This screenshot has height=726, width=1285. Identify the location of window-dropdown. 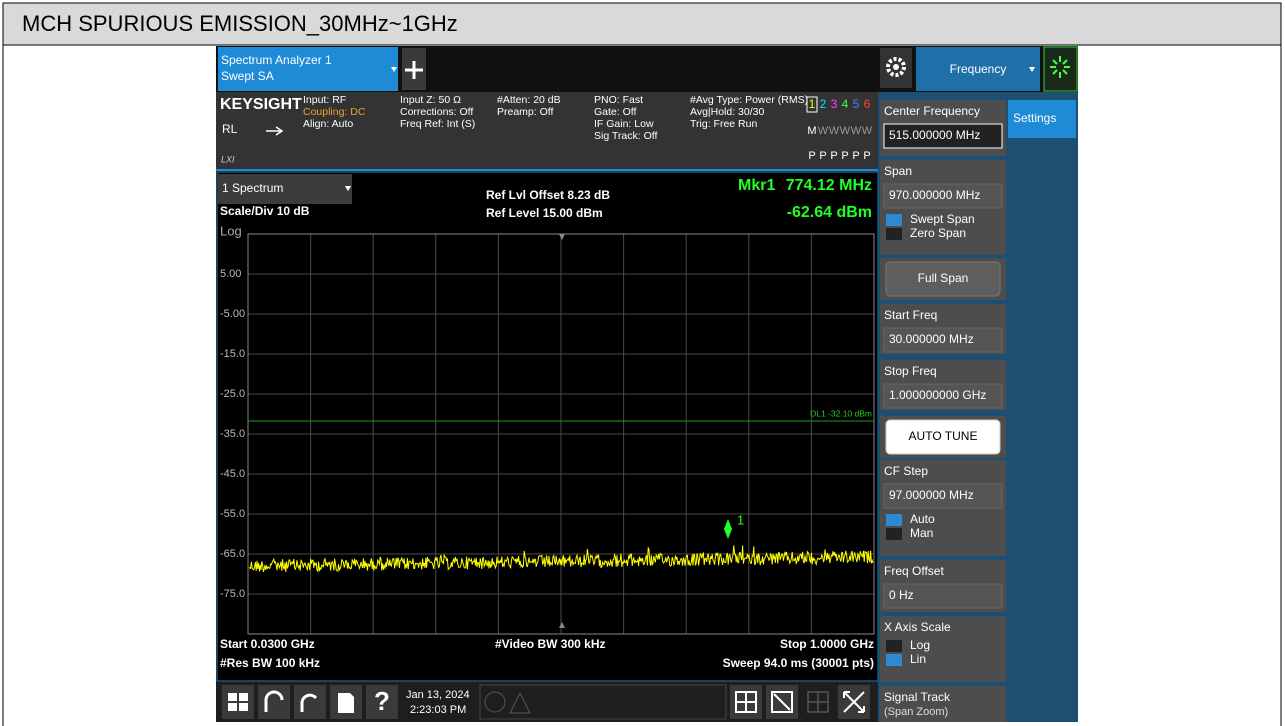
(285, 189).